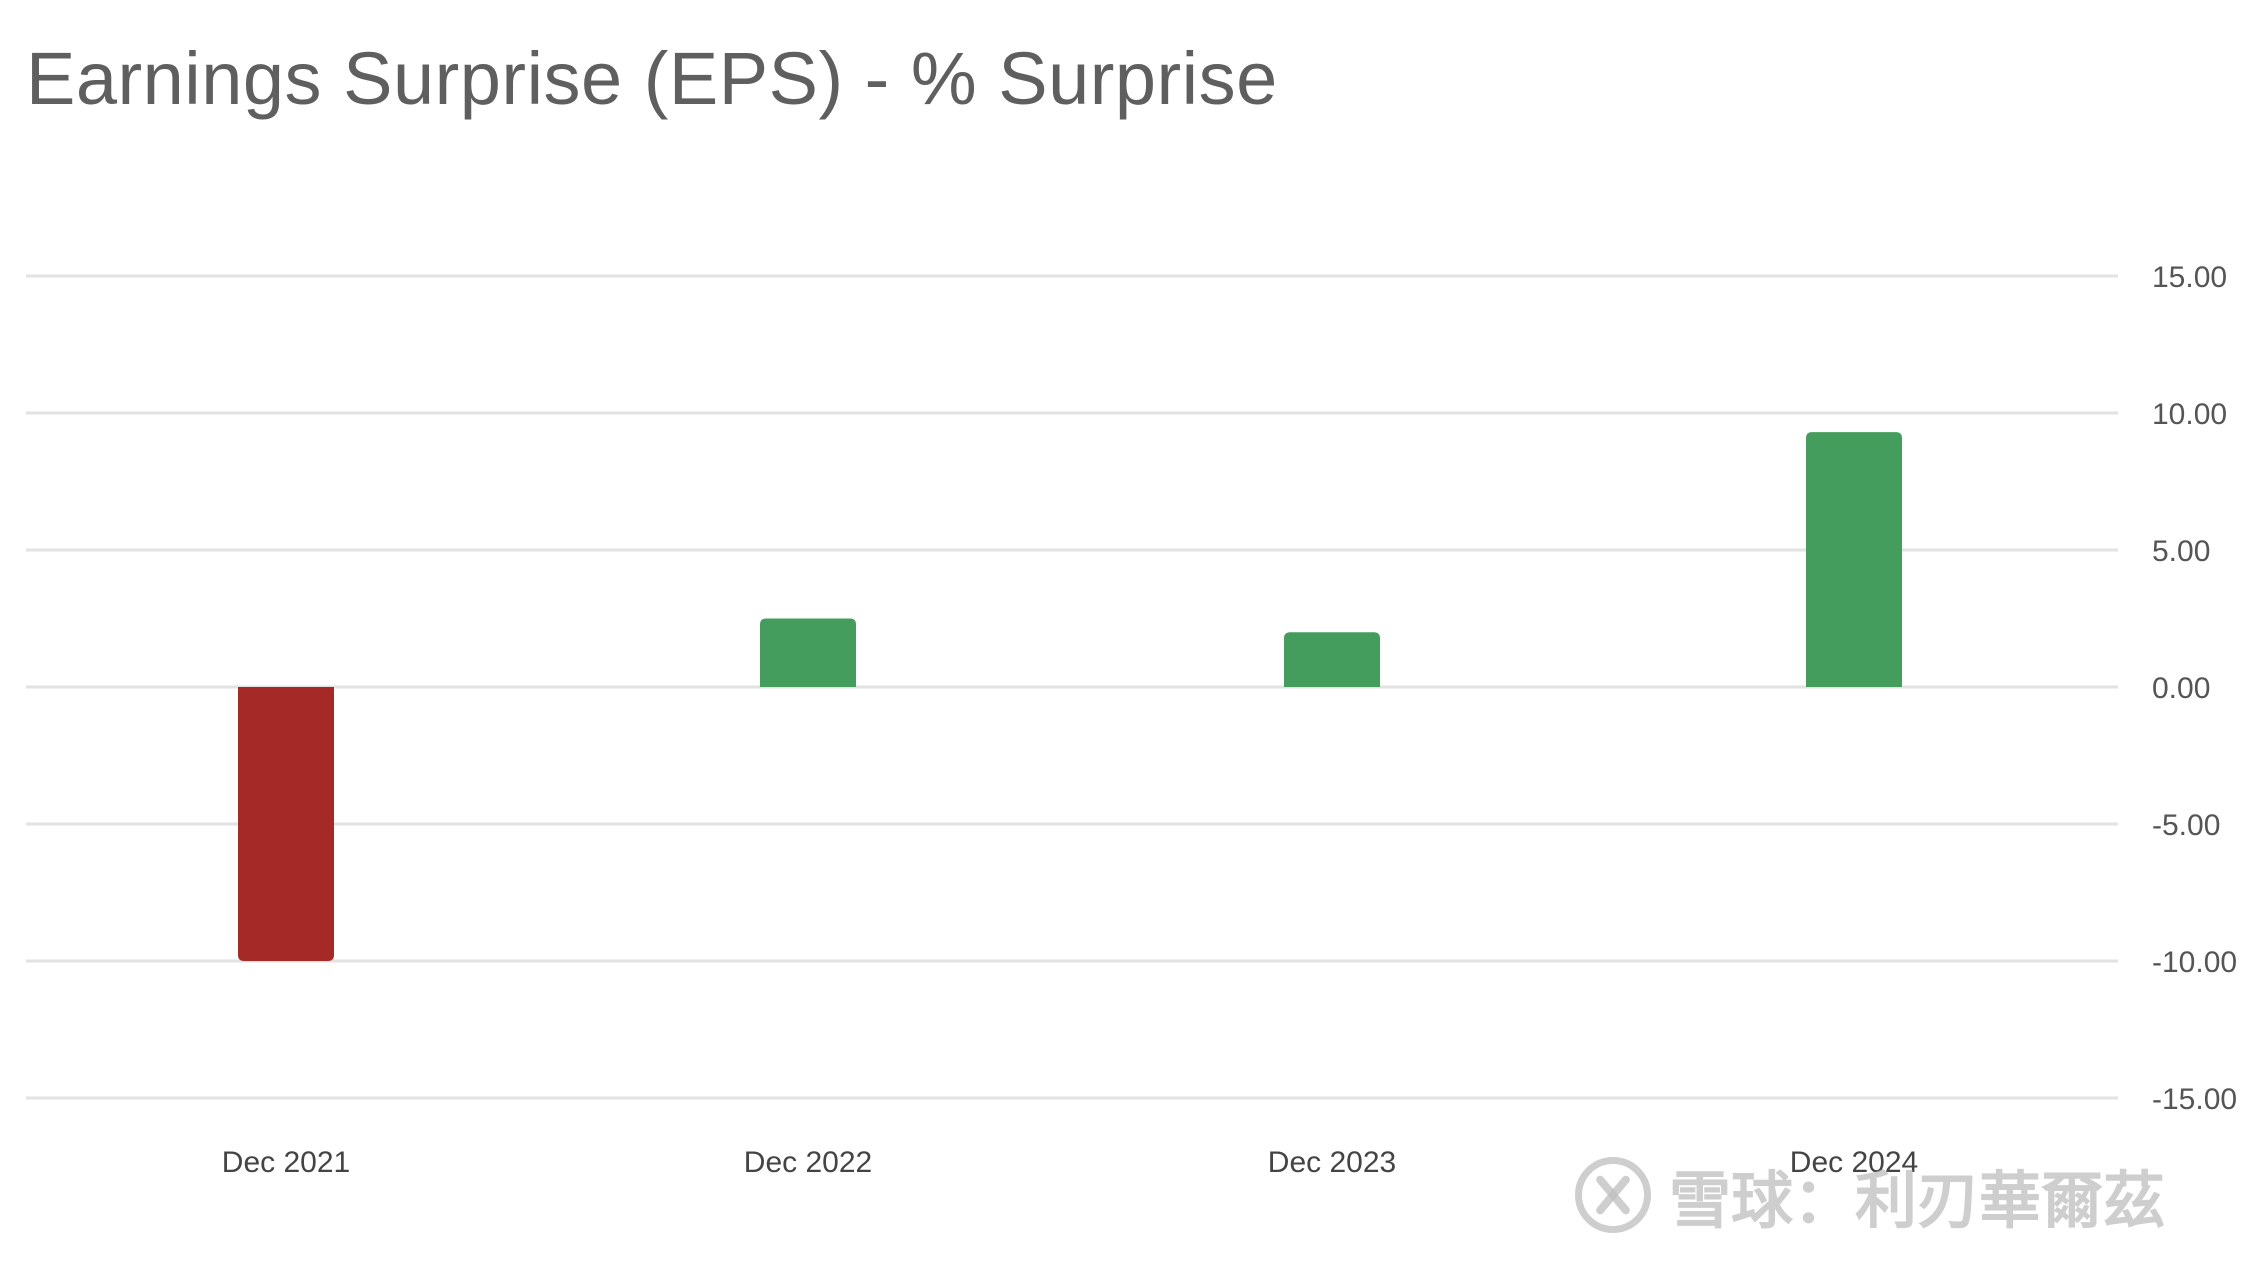  Describe the element at coordinates (1332, 1162) in the screenshot. I see `x-category-label: Dec 2023` at that location.